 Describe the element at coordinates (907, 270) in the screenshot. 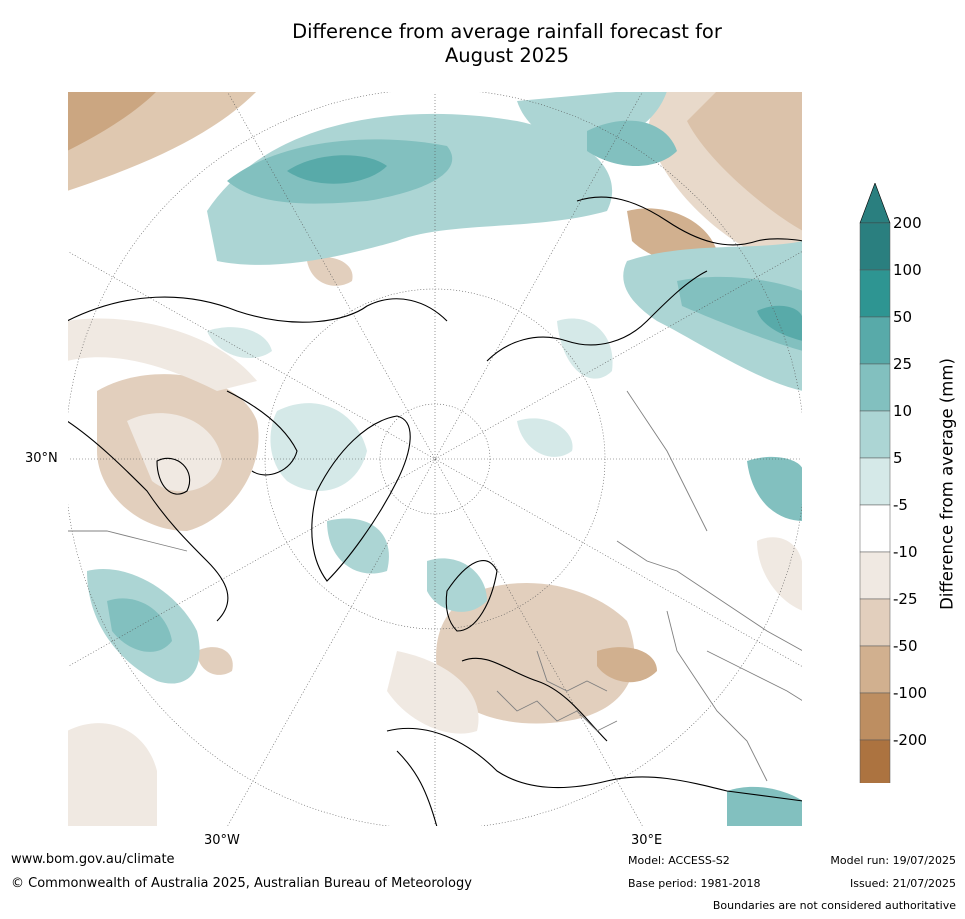

I see `colorbar-tick-label: 100` at that location.